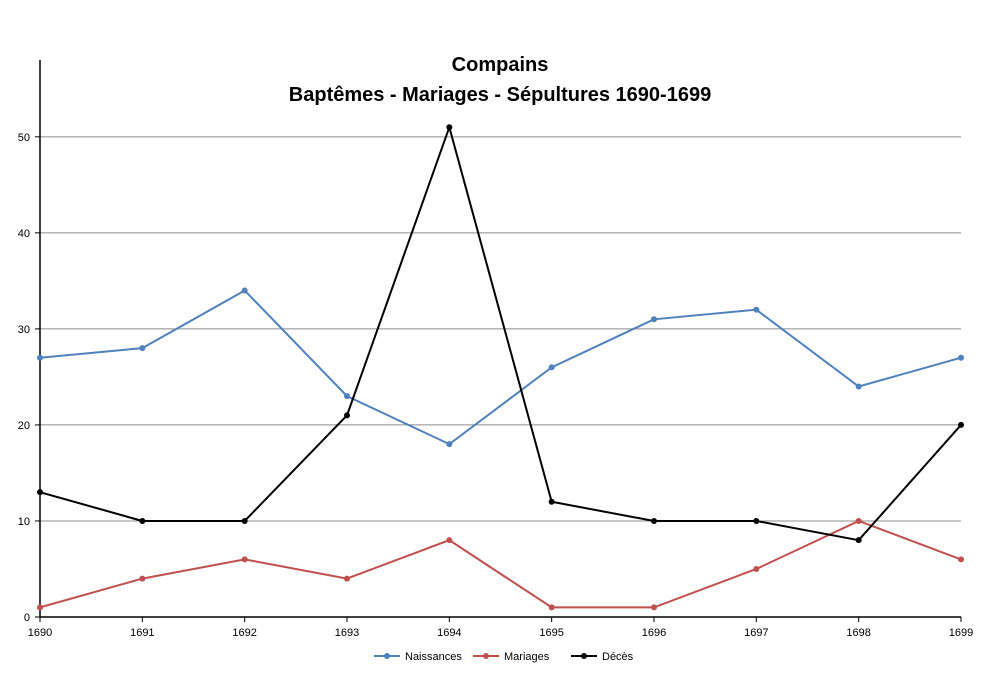  What do you see at coordinates (433, 657) in the screenshot?
I see `legend-label: Naissances` at bounding box center [433, 657].